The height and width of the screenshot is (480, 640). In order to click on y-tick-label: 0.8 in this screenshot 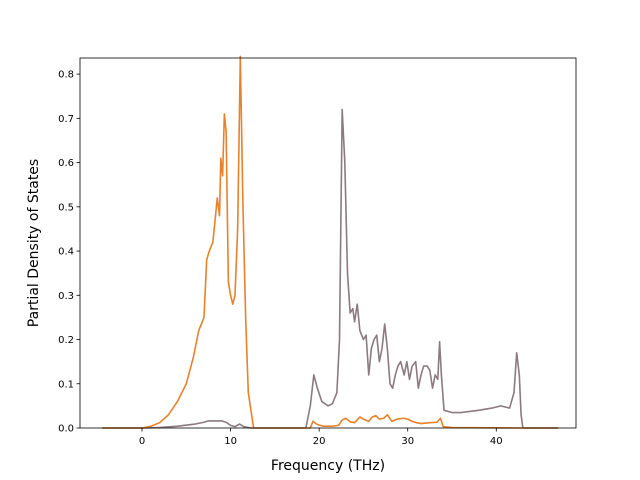, I will do `click(66, 75)`.